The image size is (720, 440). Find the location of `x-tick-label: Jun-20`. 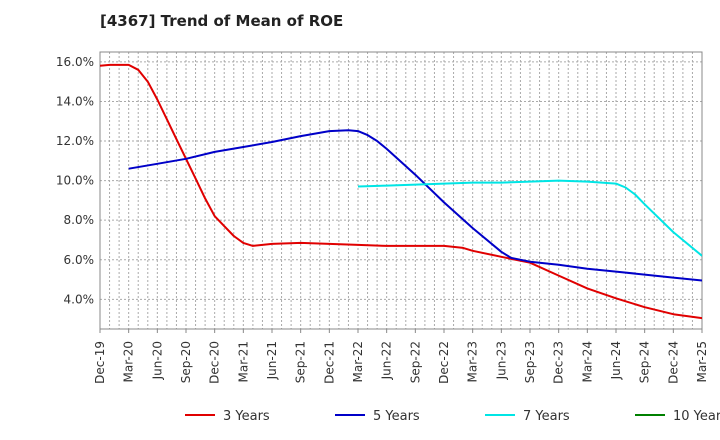

x-tick-label: Jun-20 is located at coordinates (157, 360).